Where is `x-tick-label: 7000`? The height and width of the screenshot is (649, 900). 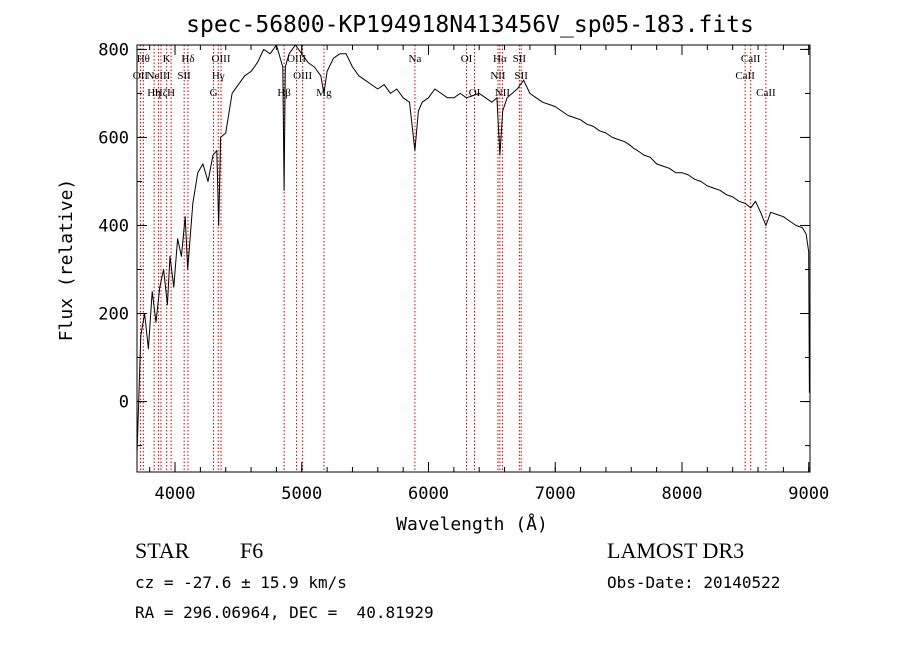
x-tick-label: 7000 is located at coordinates (555, 494).